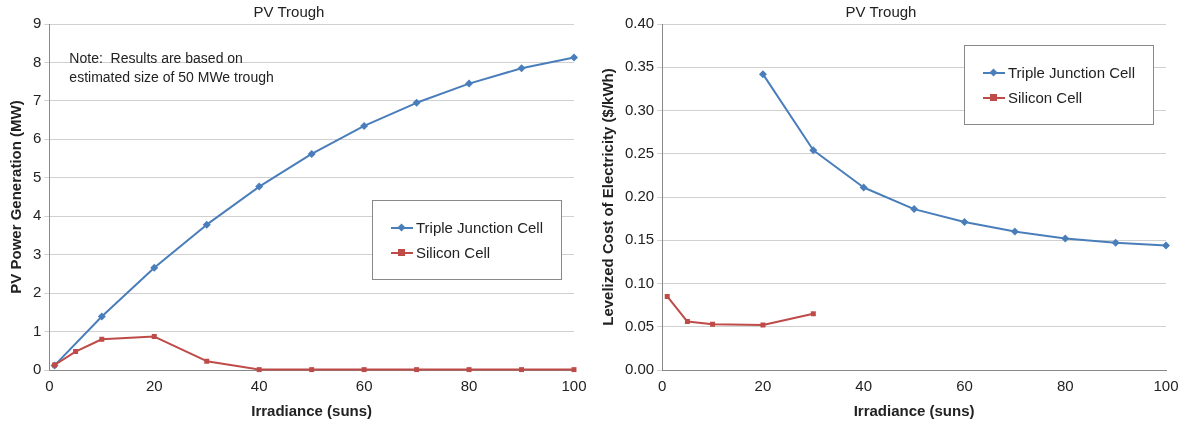  I want to click on y-tick-label: 0.35, so click(639, 66).